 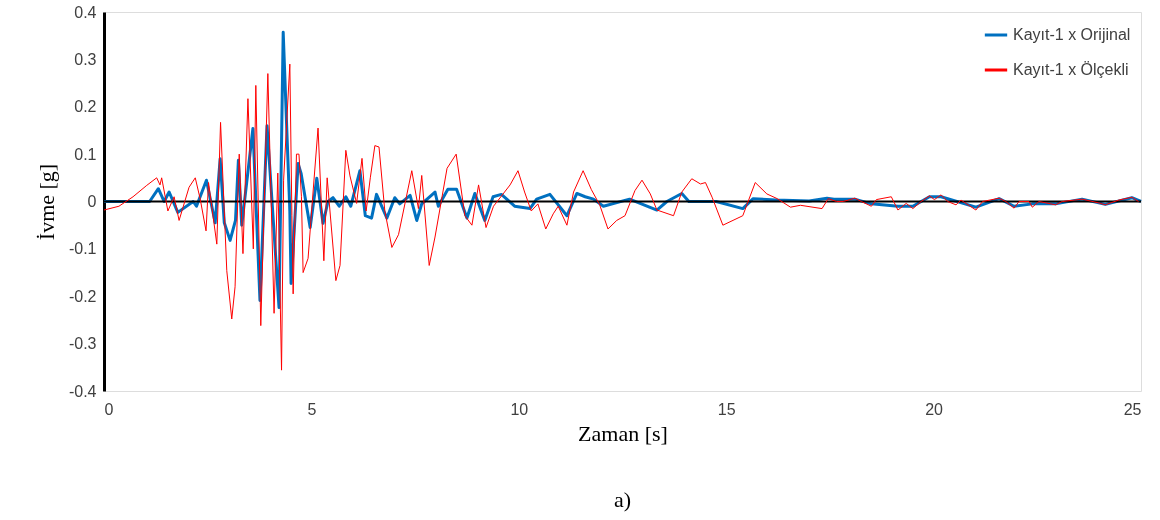 I want to click on y-tick-label: -0.1, so click(x=82, y=249).